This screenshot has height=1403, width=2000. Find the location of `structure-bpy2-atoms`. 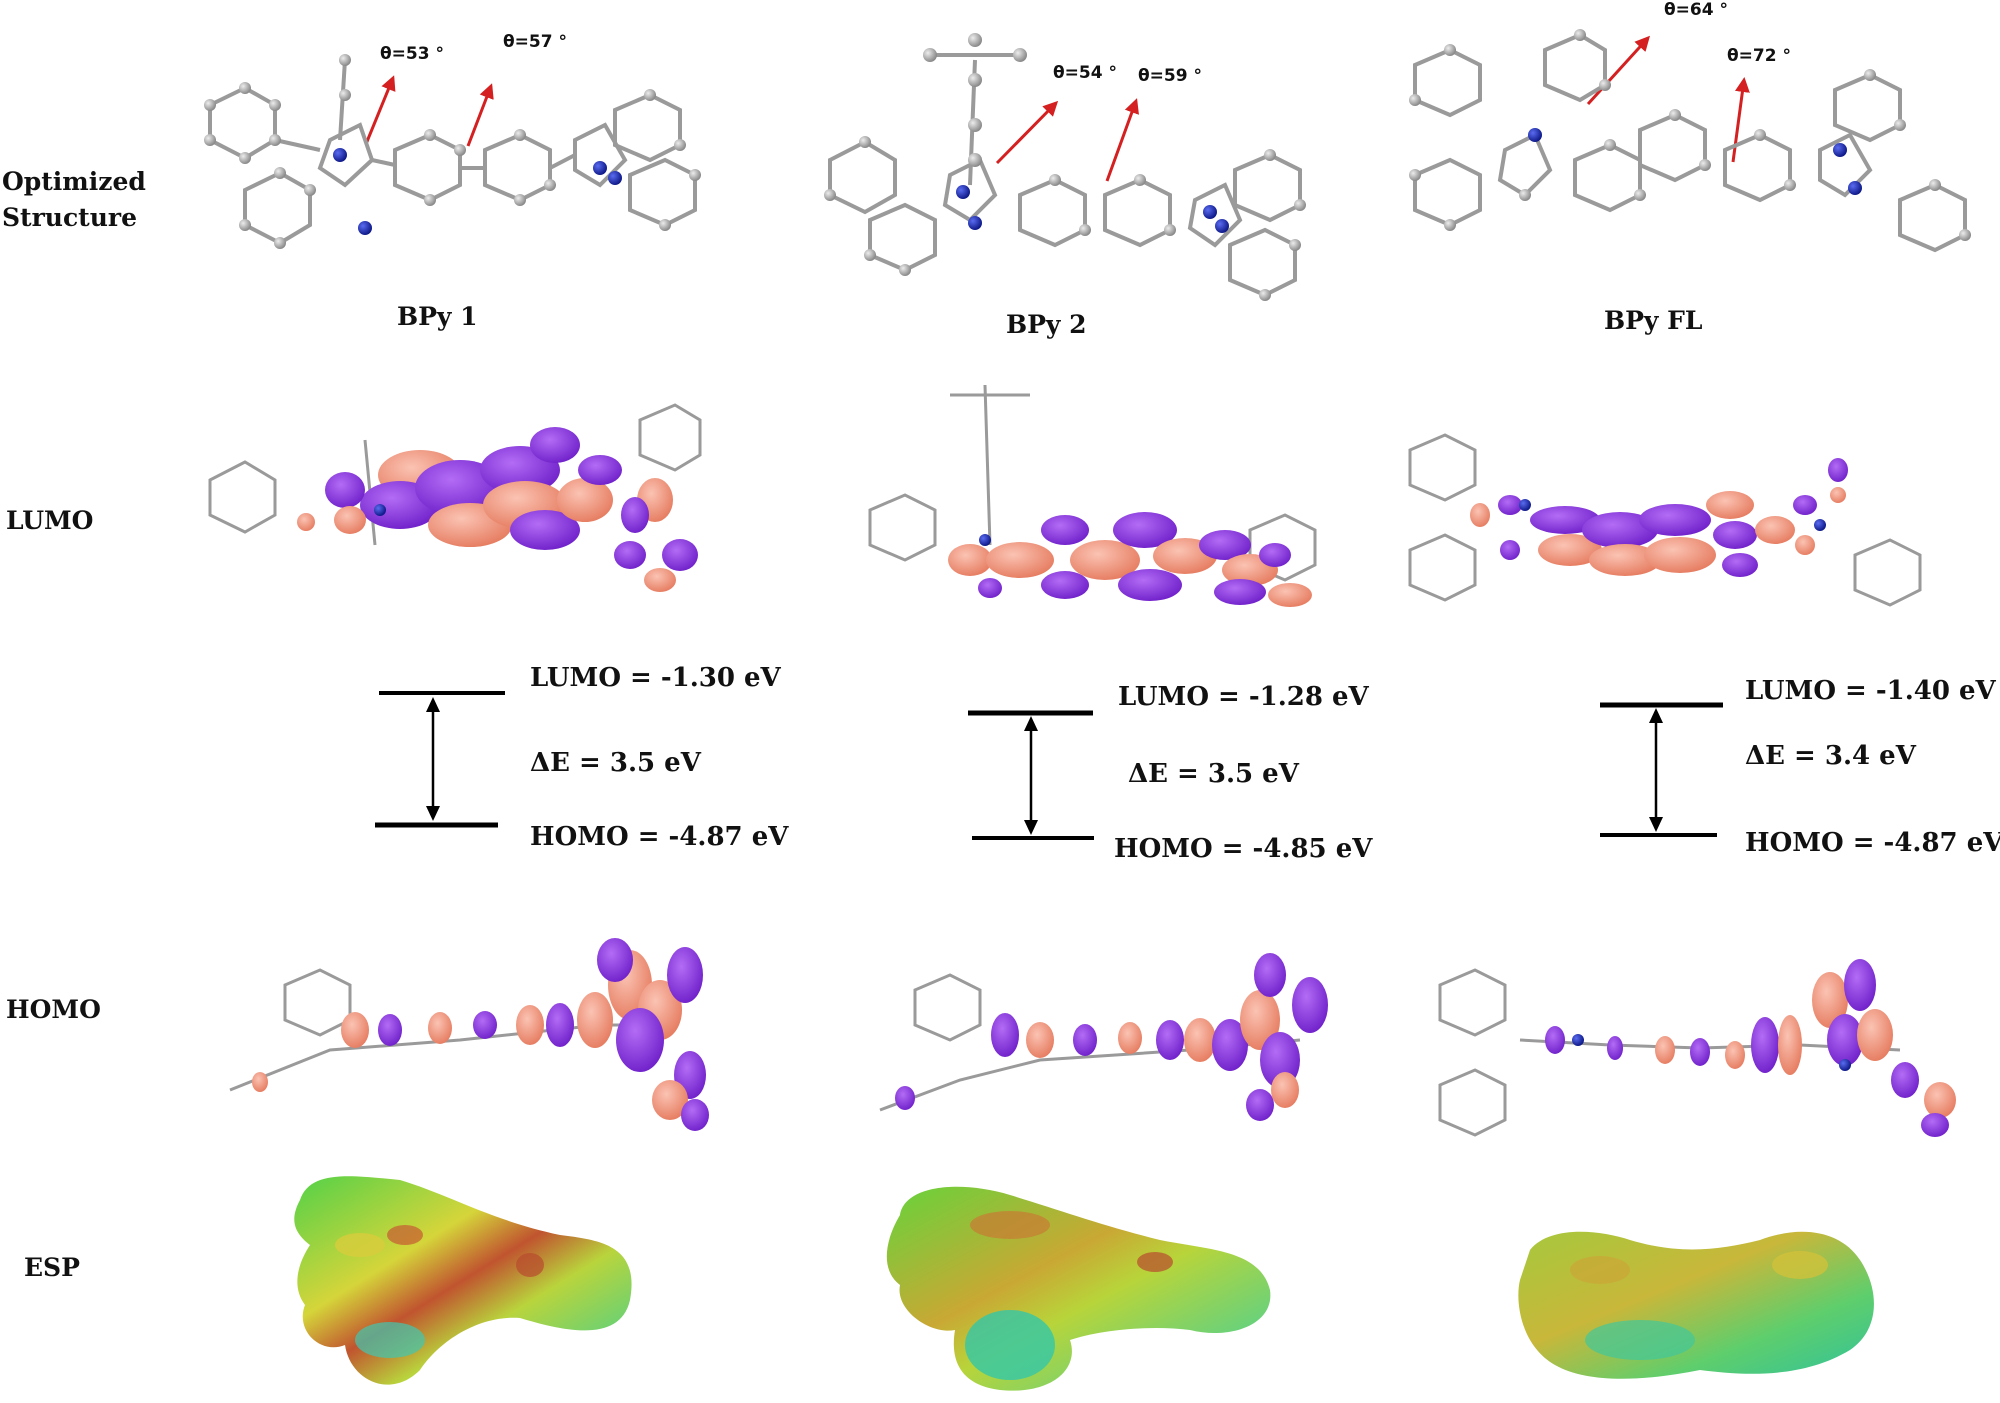

structure-bpy2-atoms is located at coordinates (1065, 167).